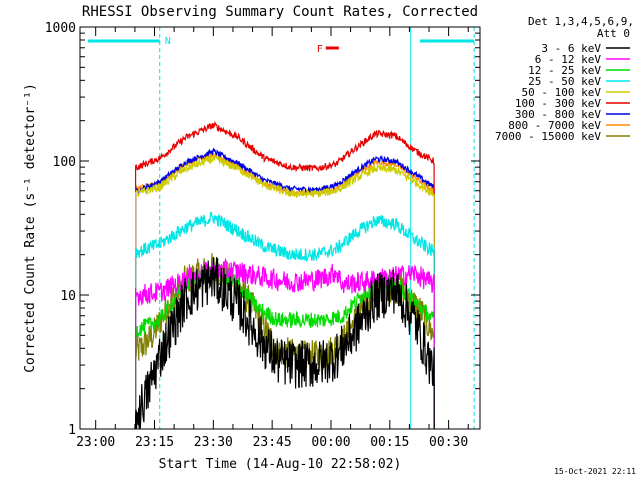 The height and width of the screenshot is (484, 640). I want to click on legend-label-8: 800 - 7000 keV, so click(554, 125).